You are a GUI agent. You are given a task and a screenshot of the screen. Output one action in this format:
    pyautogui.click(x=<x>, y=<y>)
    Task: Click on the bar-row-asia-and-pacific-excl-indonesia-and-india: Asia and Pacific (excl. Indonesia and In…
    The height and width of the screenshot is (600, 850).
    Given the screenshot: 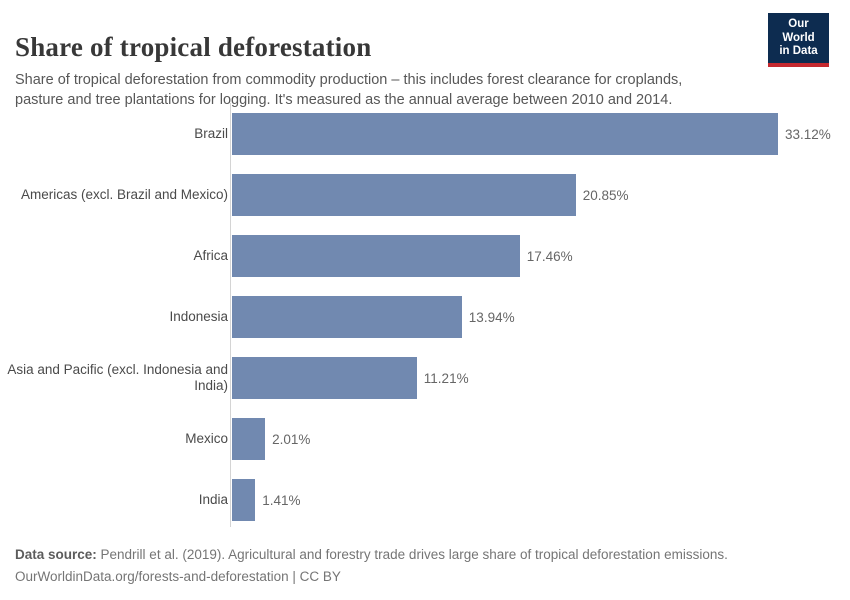 What is the action you would take?
    pyautogui.click(x=425, y=378)
    